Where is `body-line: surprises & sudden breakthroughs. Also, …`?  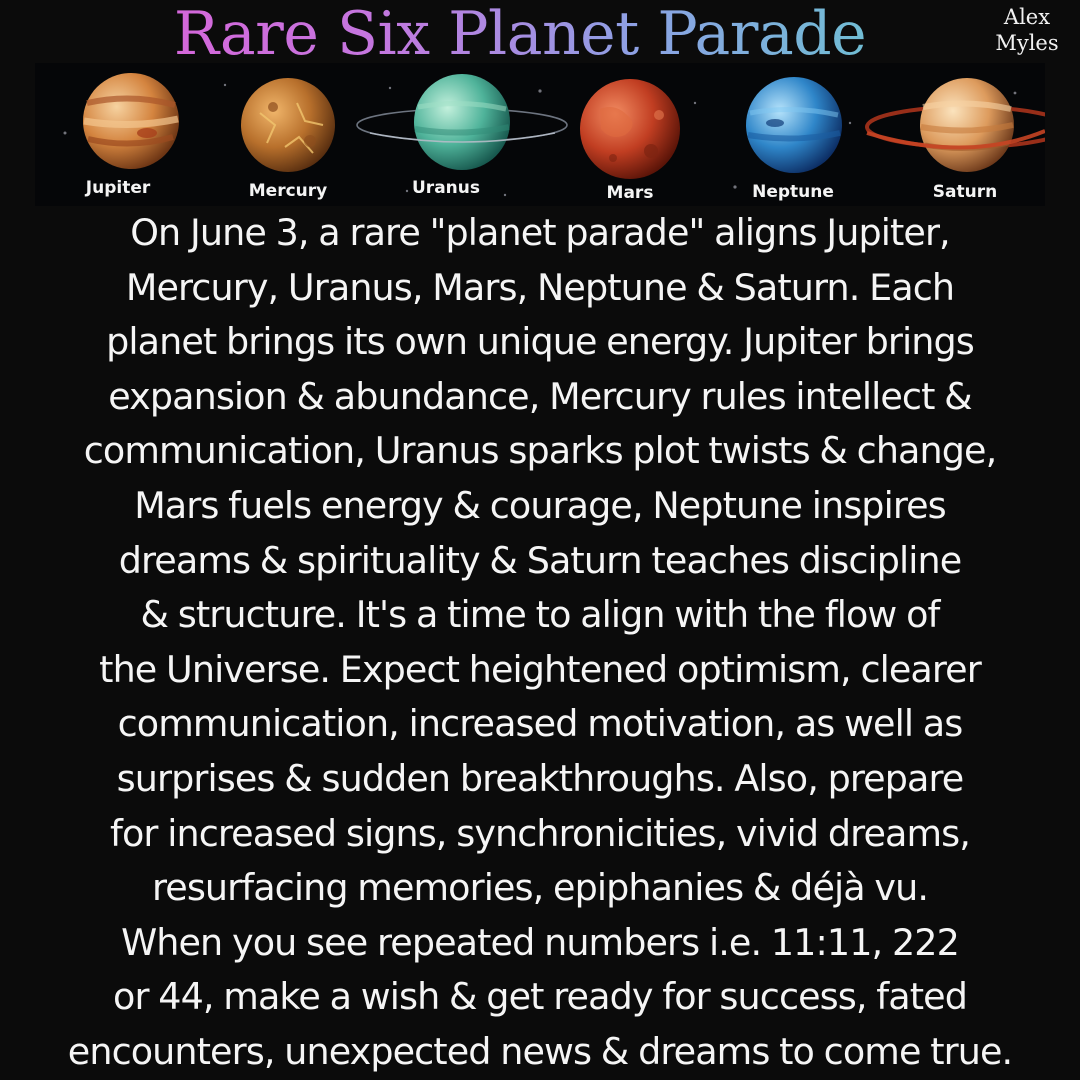 body-line: surprises & sudden breakthroughs. Also, … is located at coordinates (540, 778).